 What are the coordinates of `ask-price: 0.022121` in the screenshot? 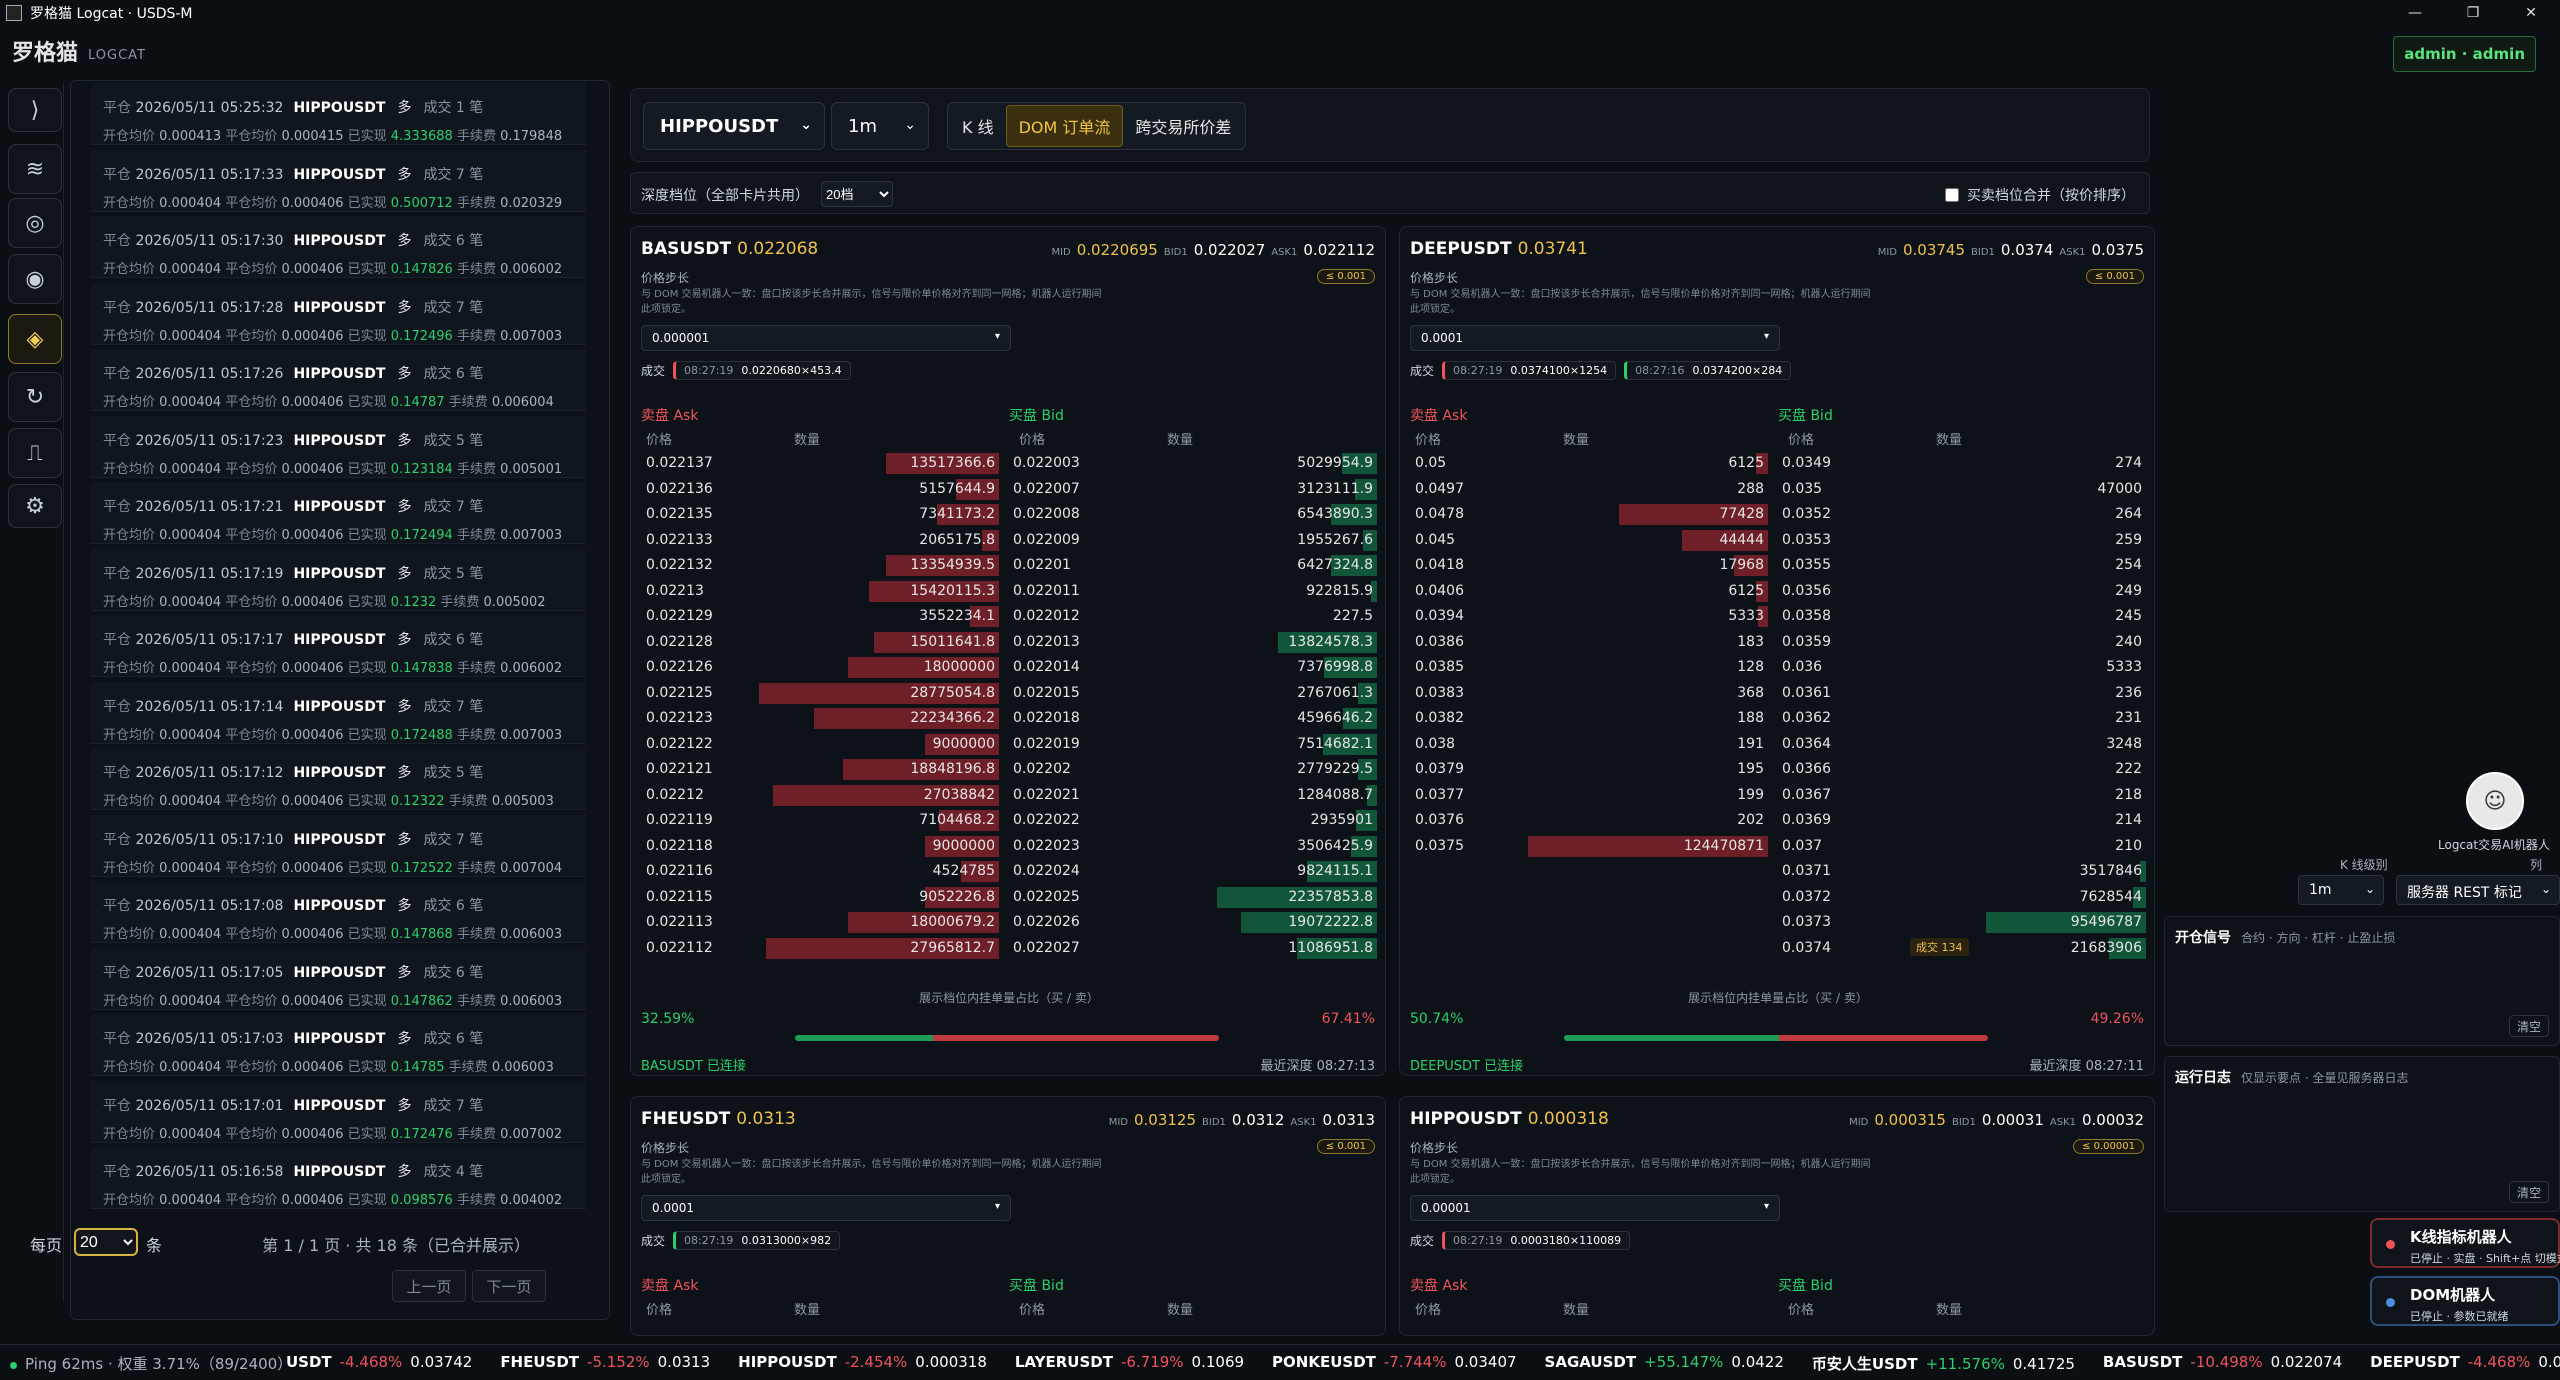 It's located at (679, 769).